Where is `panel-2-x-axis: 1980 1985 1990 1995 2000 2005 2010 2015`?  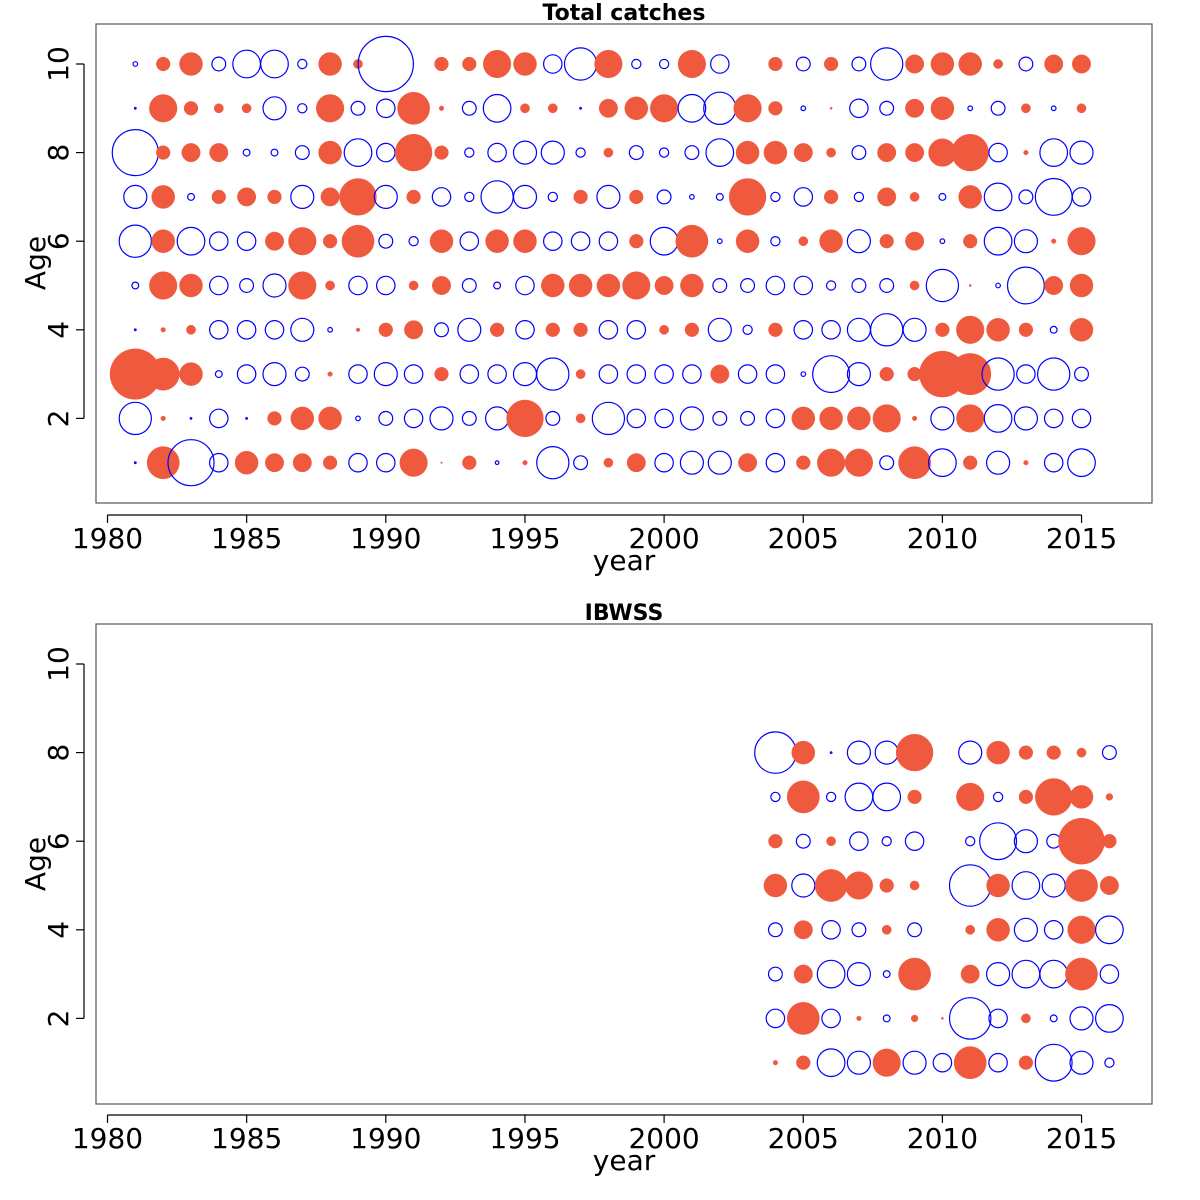
panel-2-x-axis: 1980 1985 1990 1995 2000 2005 2010 2015 is located at coordinates (594, 1134).